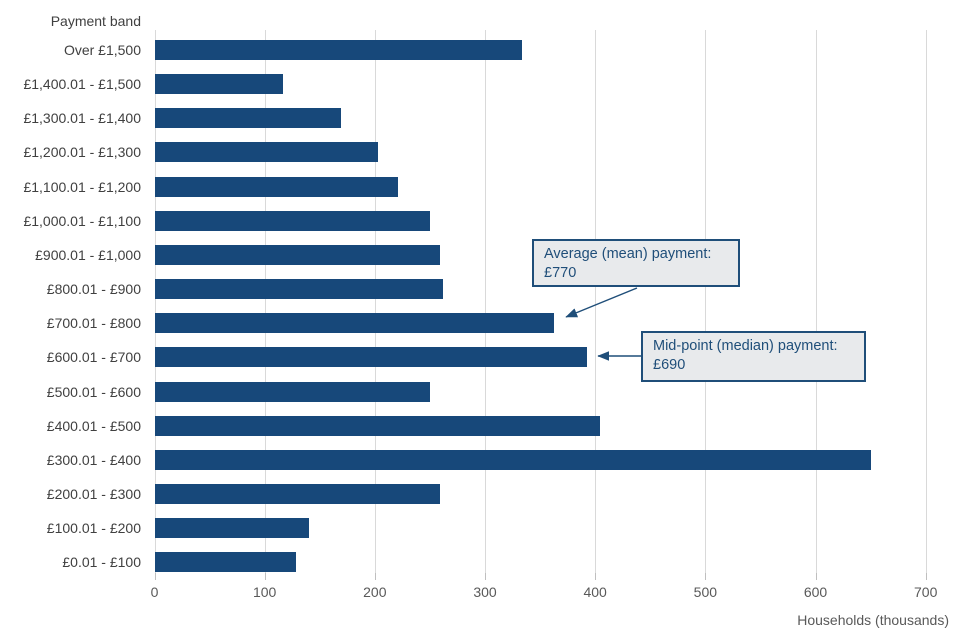  I want to click on category-label: £200.01 - £300, so click(93, 493).